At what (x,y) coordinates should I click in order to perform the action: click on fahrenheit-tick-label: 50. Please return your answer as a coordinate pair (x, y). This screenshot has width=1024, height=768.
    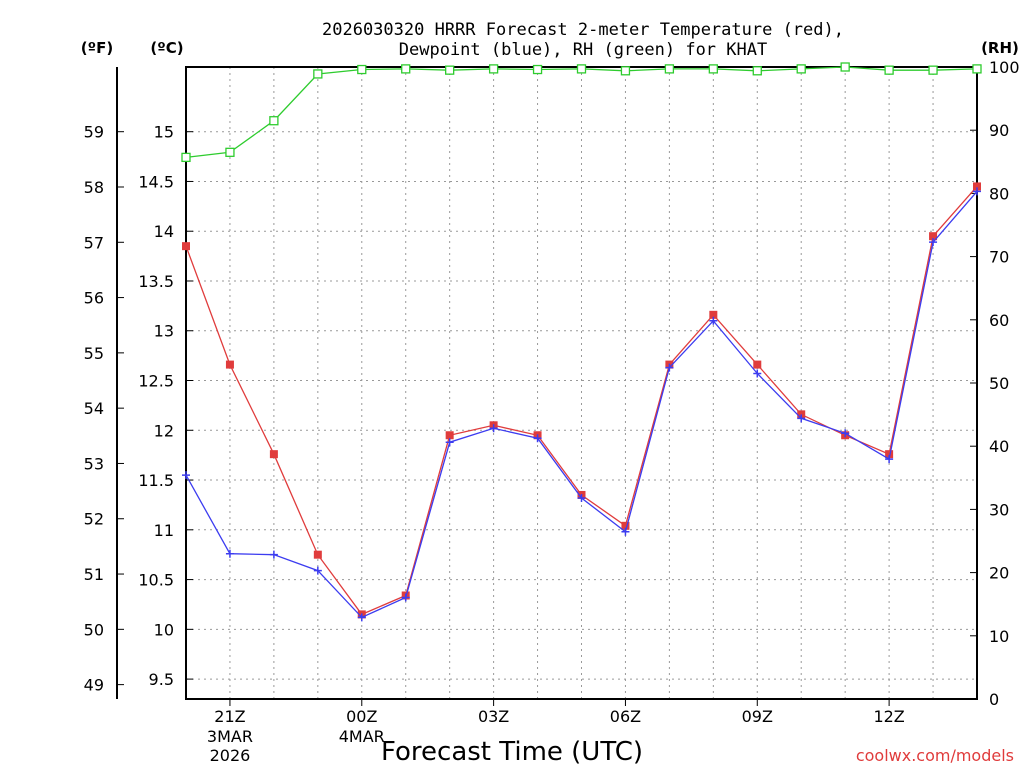
    Looking at the image, I should click on (94, 629).